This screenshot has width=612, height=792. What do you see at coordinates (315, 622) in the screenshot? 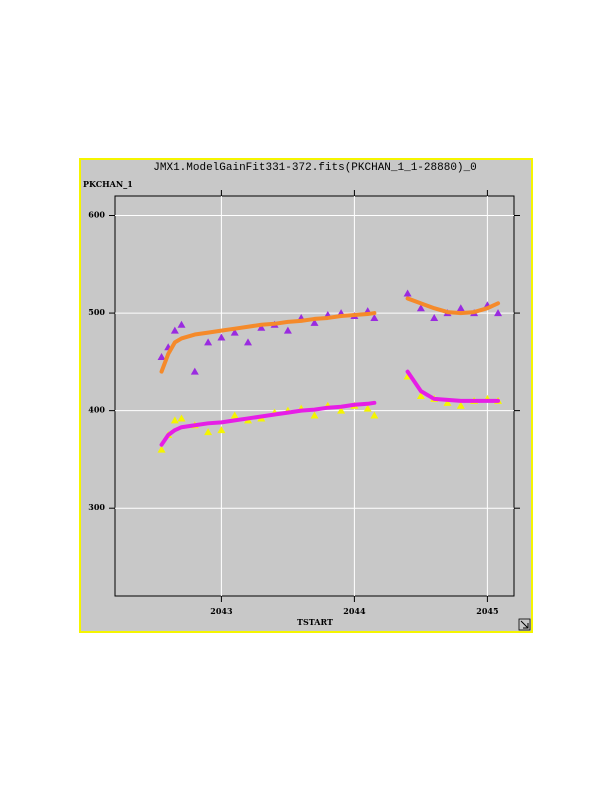
I see `x-axis-label: TSTART` at bounding box center [315, 622].